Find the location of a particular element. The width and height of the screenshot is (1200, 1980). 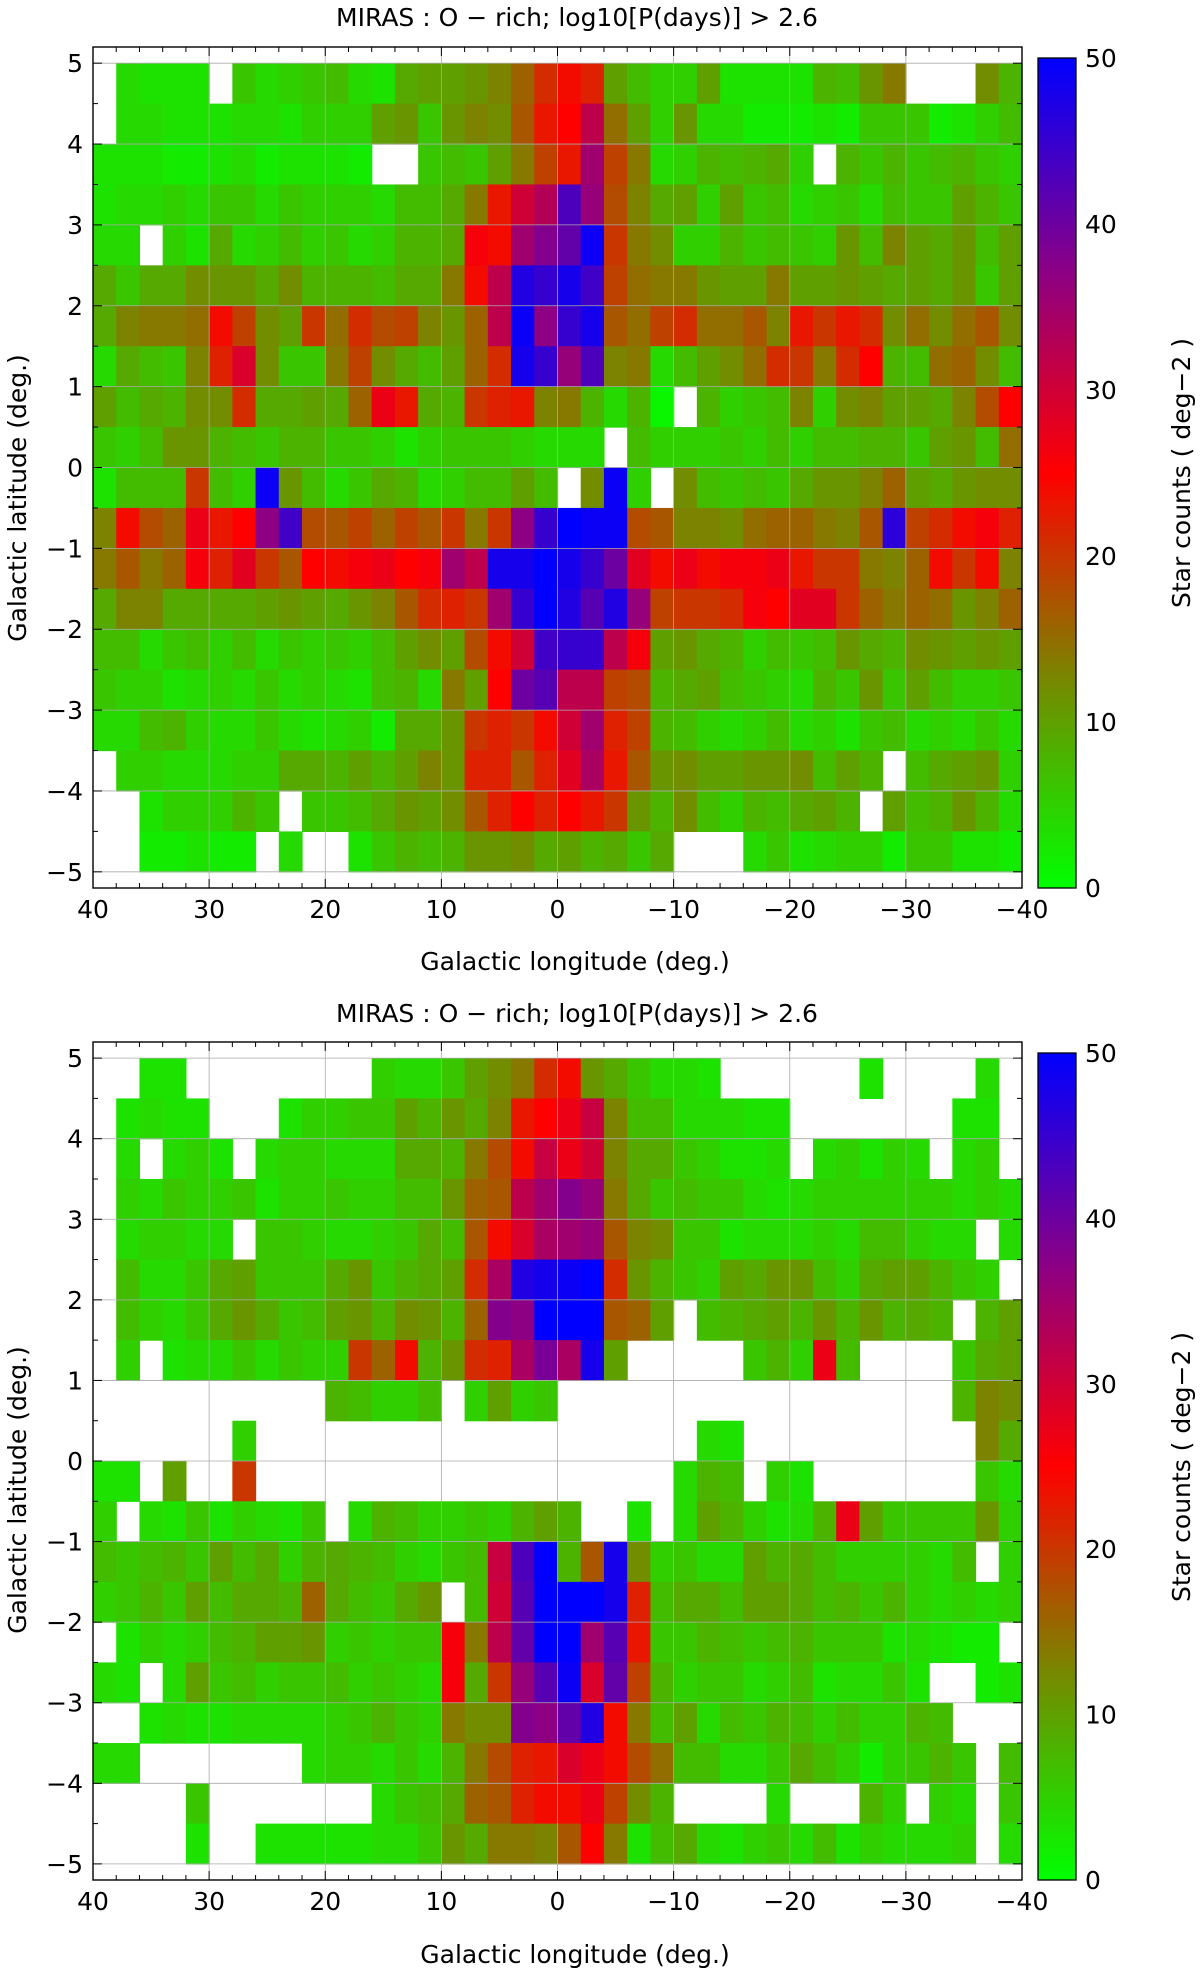

colorbar is located at coordinates (1057, 1466).